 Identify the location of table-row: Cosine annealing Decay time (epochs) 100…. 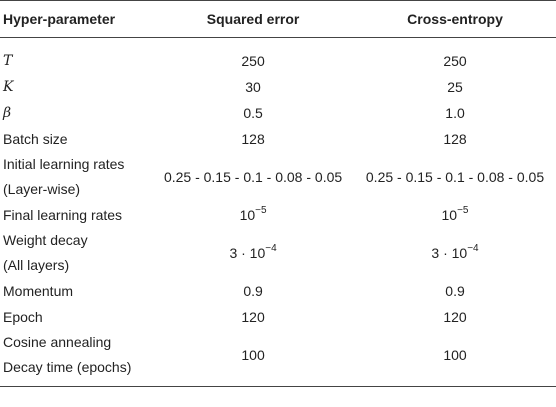
(278, 355).